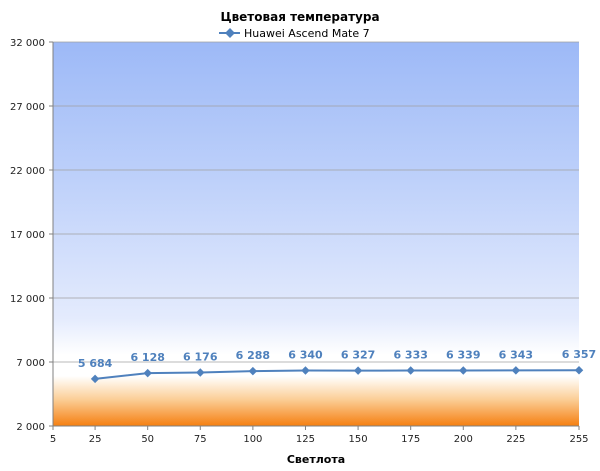 The height and width of the screenshot is (471, 600). I want to click on data-label: 6 357, so click(579, 354).